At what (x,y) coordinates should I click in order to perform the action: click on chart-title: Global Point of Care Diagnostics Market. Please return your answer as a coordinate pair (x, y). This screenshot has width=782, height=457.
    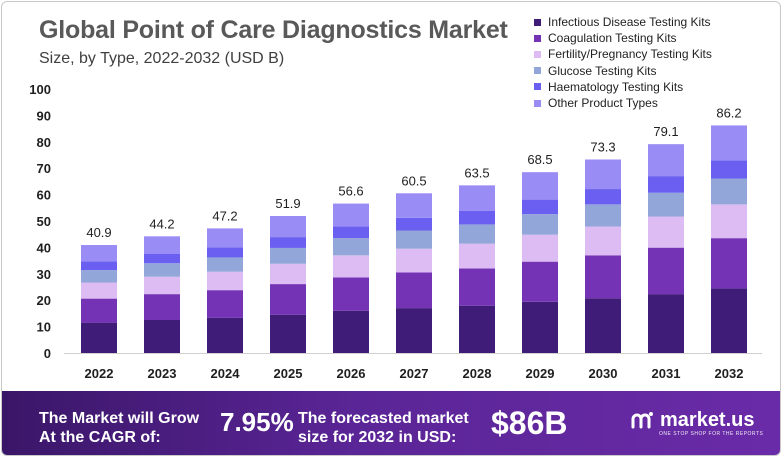
    Looking at the image, I should click on (273, 30).